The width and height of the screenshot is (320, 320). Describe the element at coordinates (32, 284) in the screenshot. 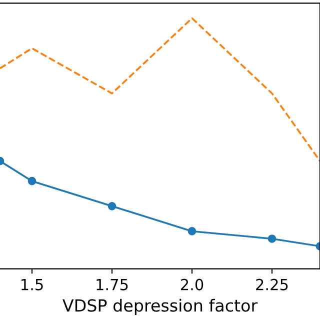

I see `x-tick-label: 1.5` at that location.